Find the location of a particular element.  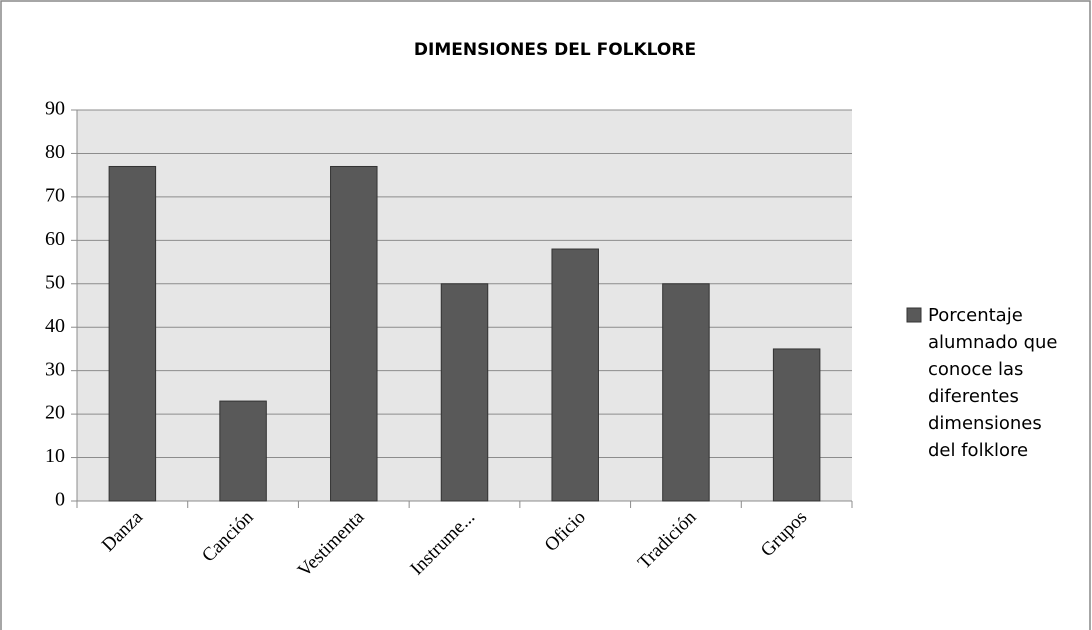

y-tick-label: 80 is located at coordinates (55, 152).